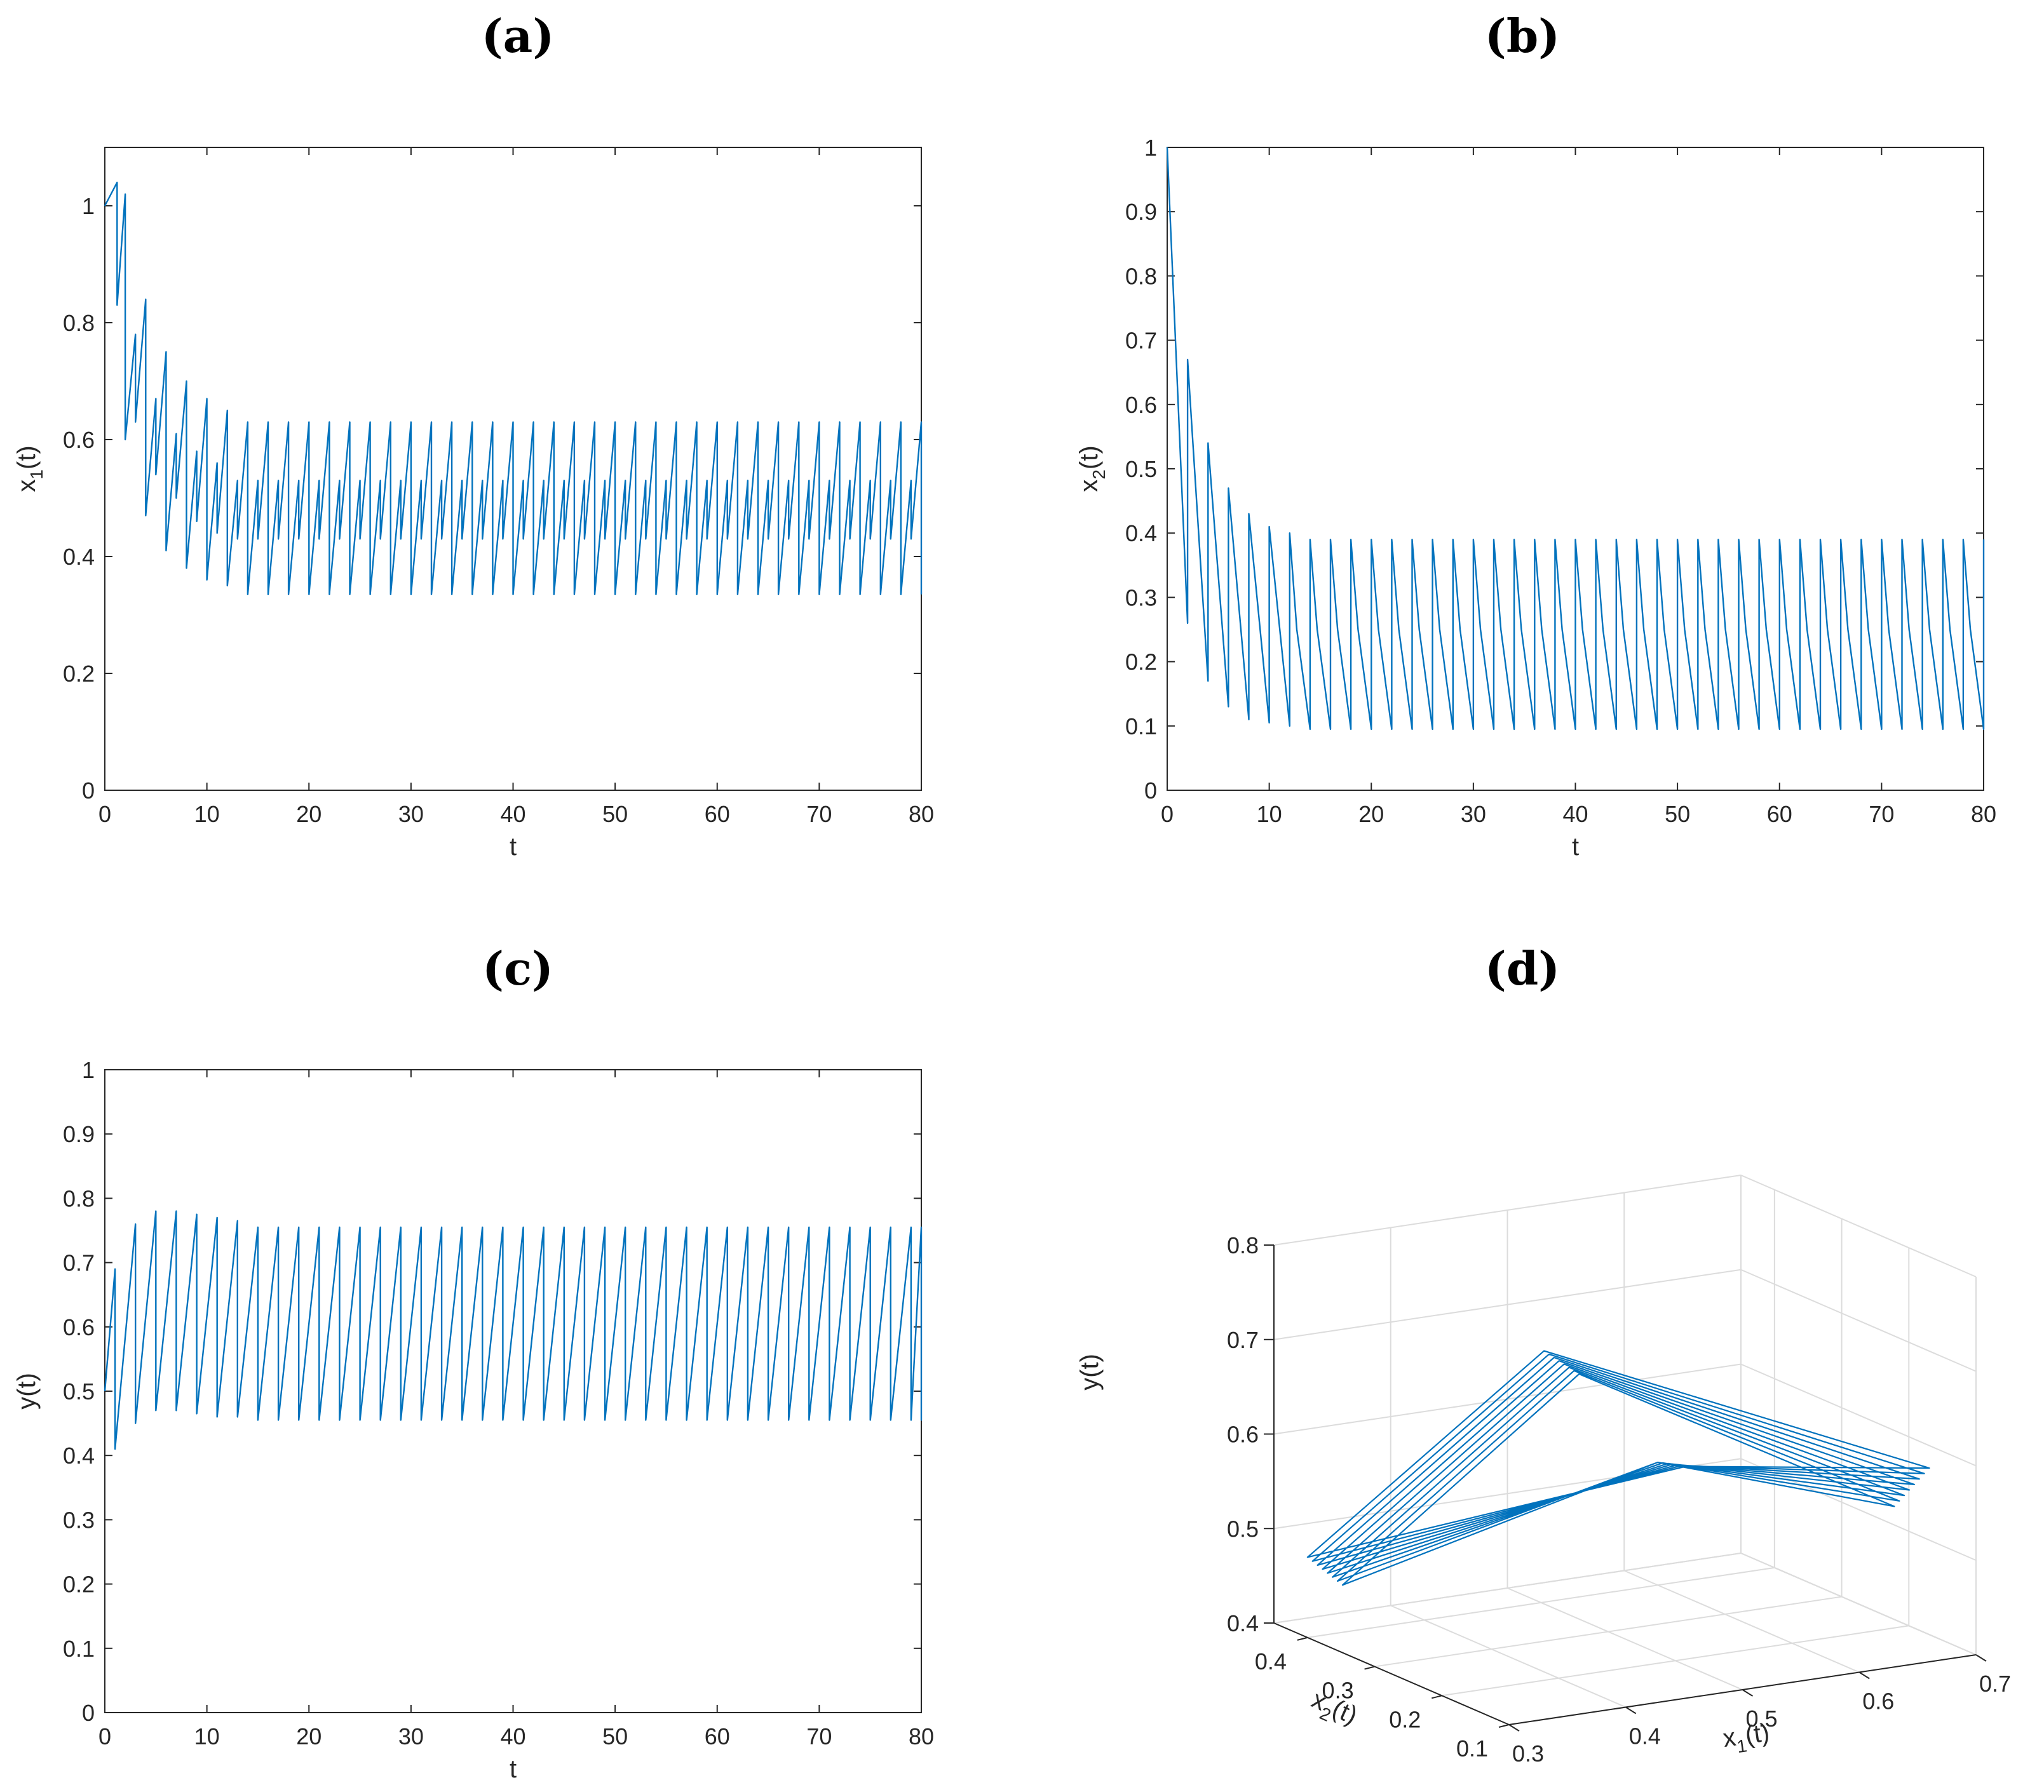  Describe the element at coordinates (29, 468) in the screenshot. I see `y-axis-label-a: x1(t)` at that location.